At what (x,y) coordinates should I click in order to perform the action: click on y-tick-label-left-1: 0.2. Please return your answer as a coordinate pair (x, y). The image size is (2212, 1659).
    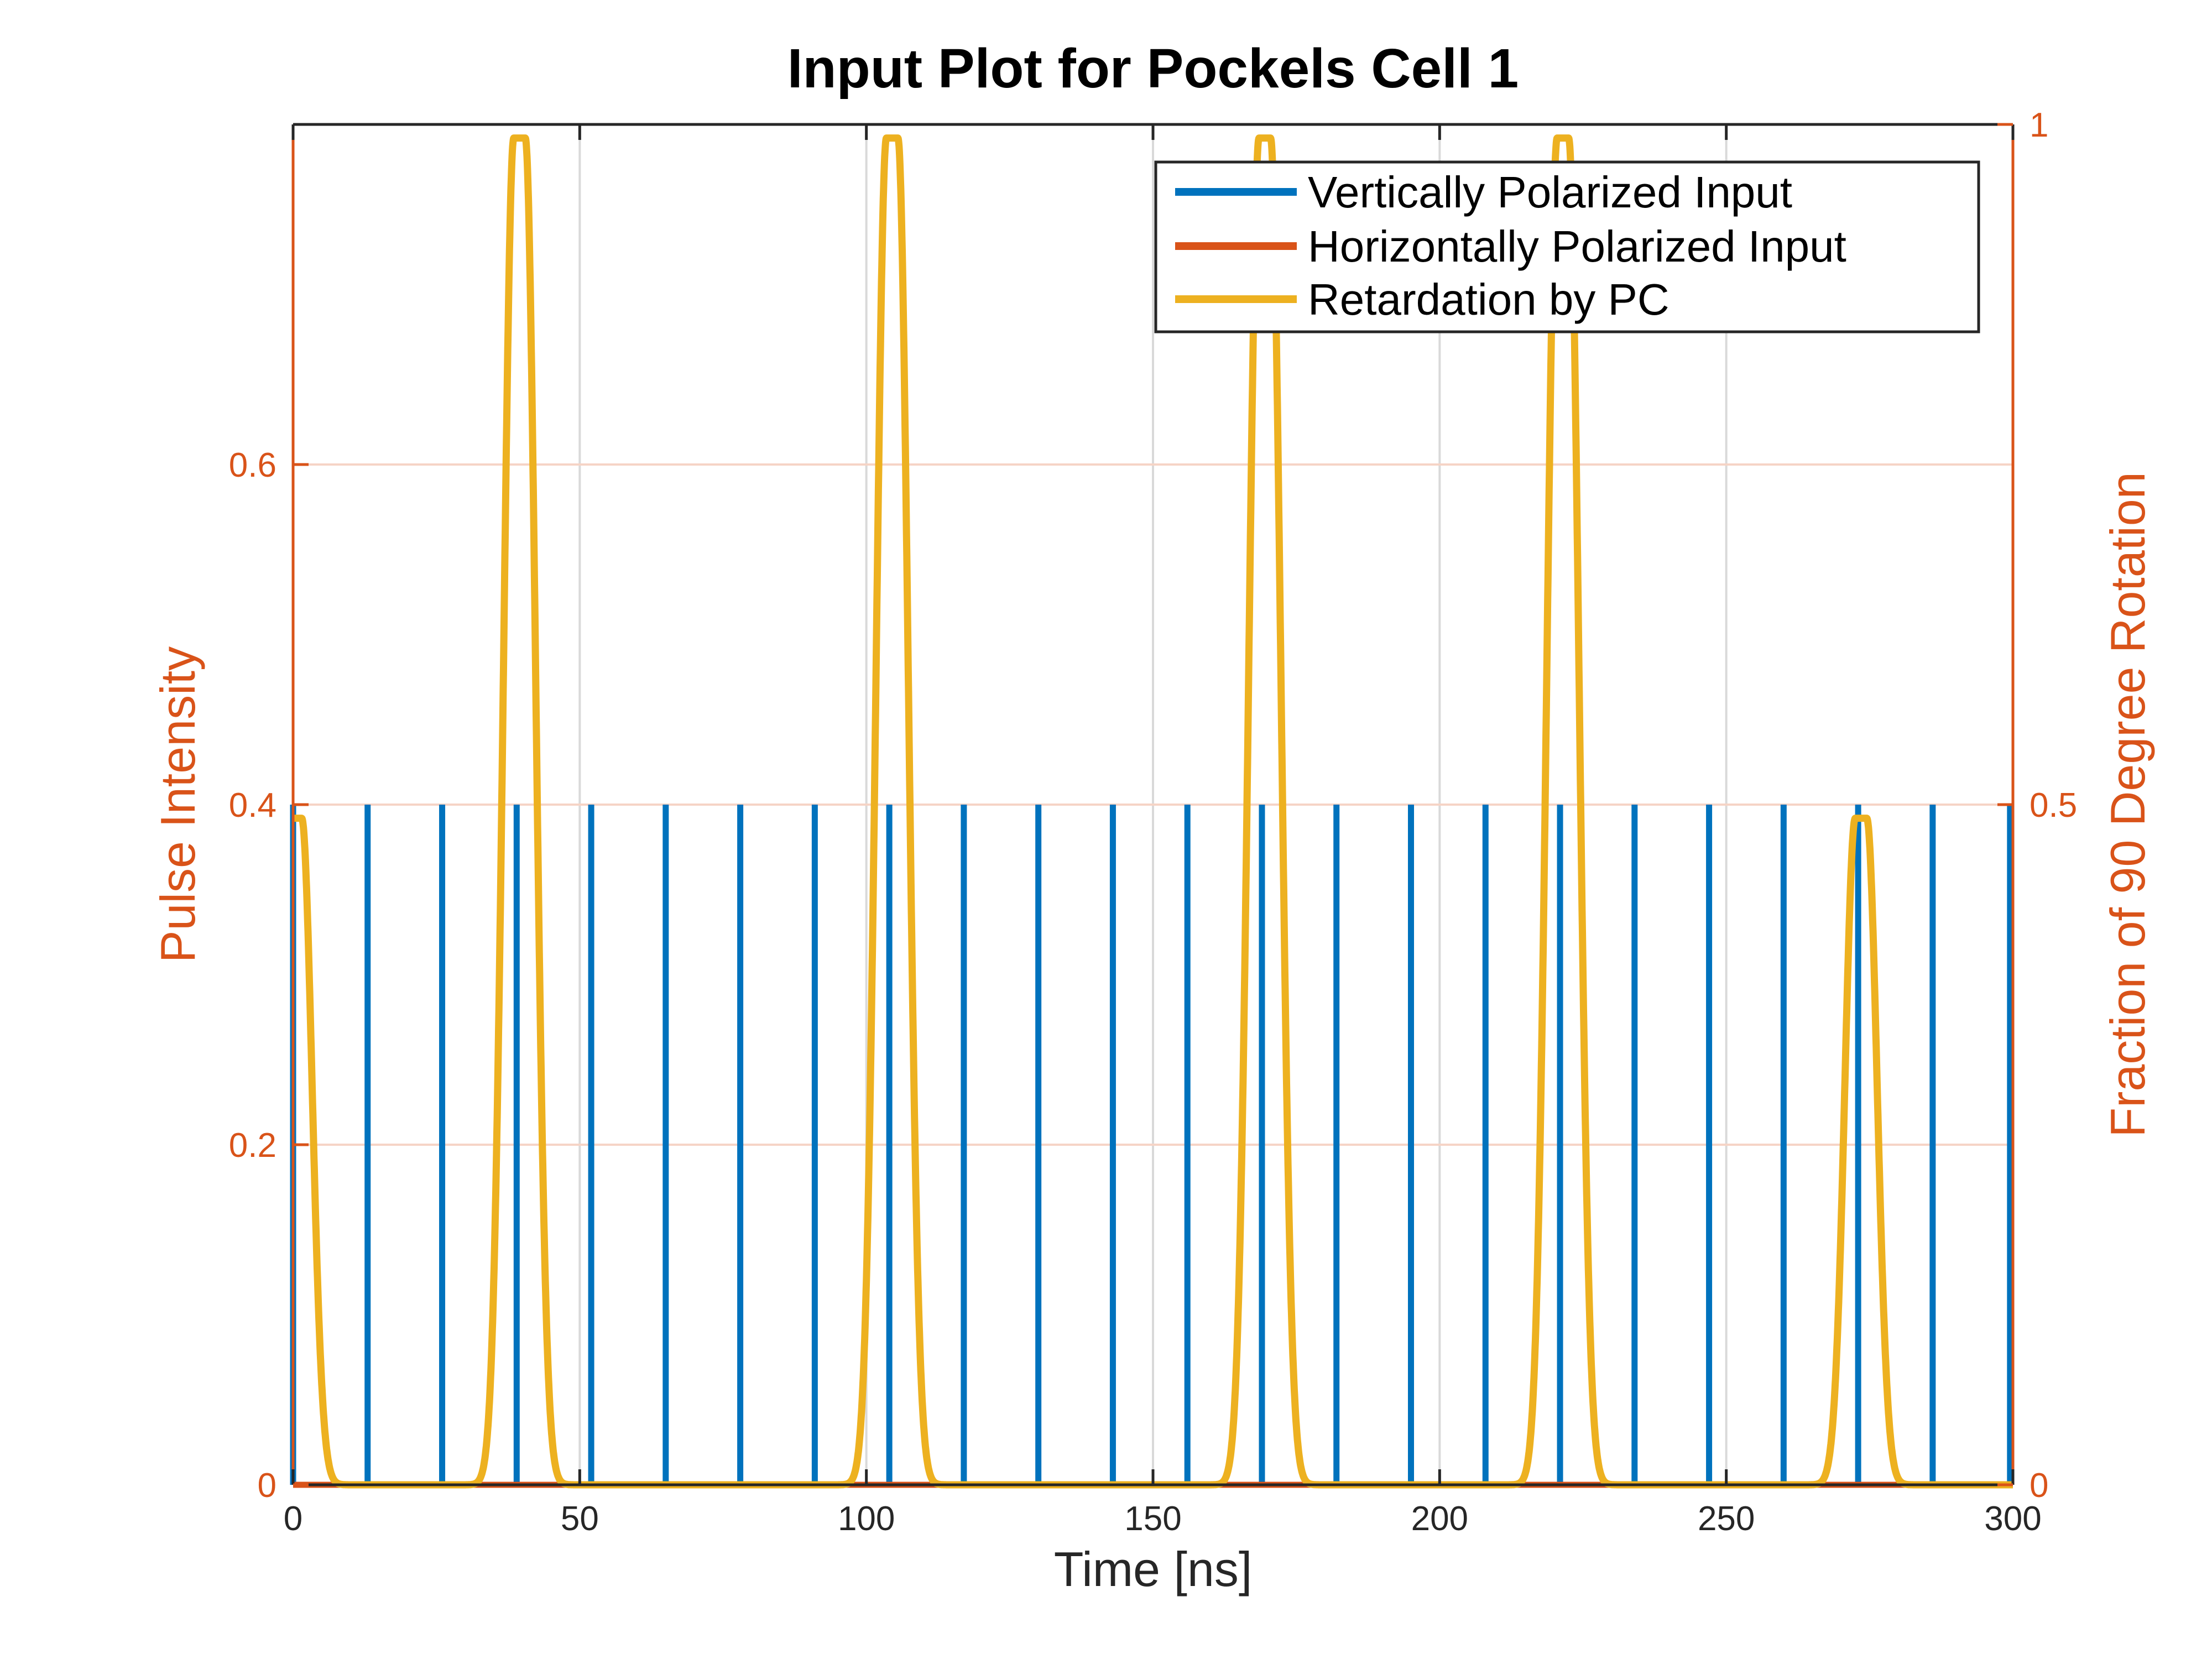
    Looking at the image, I should click on (253, 1146).